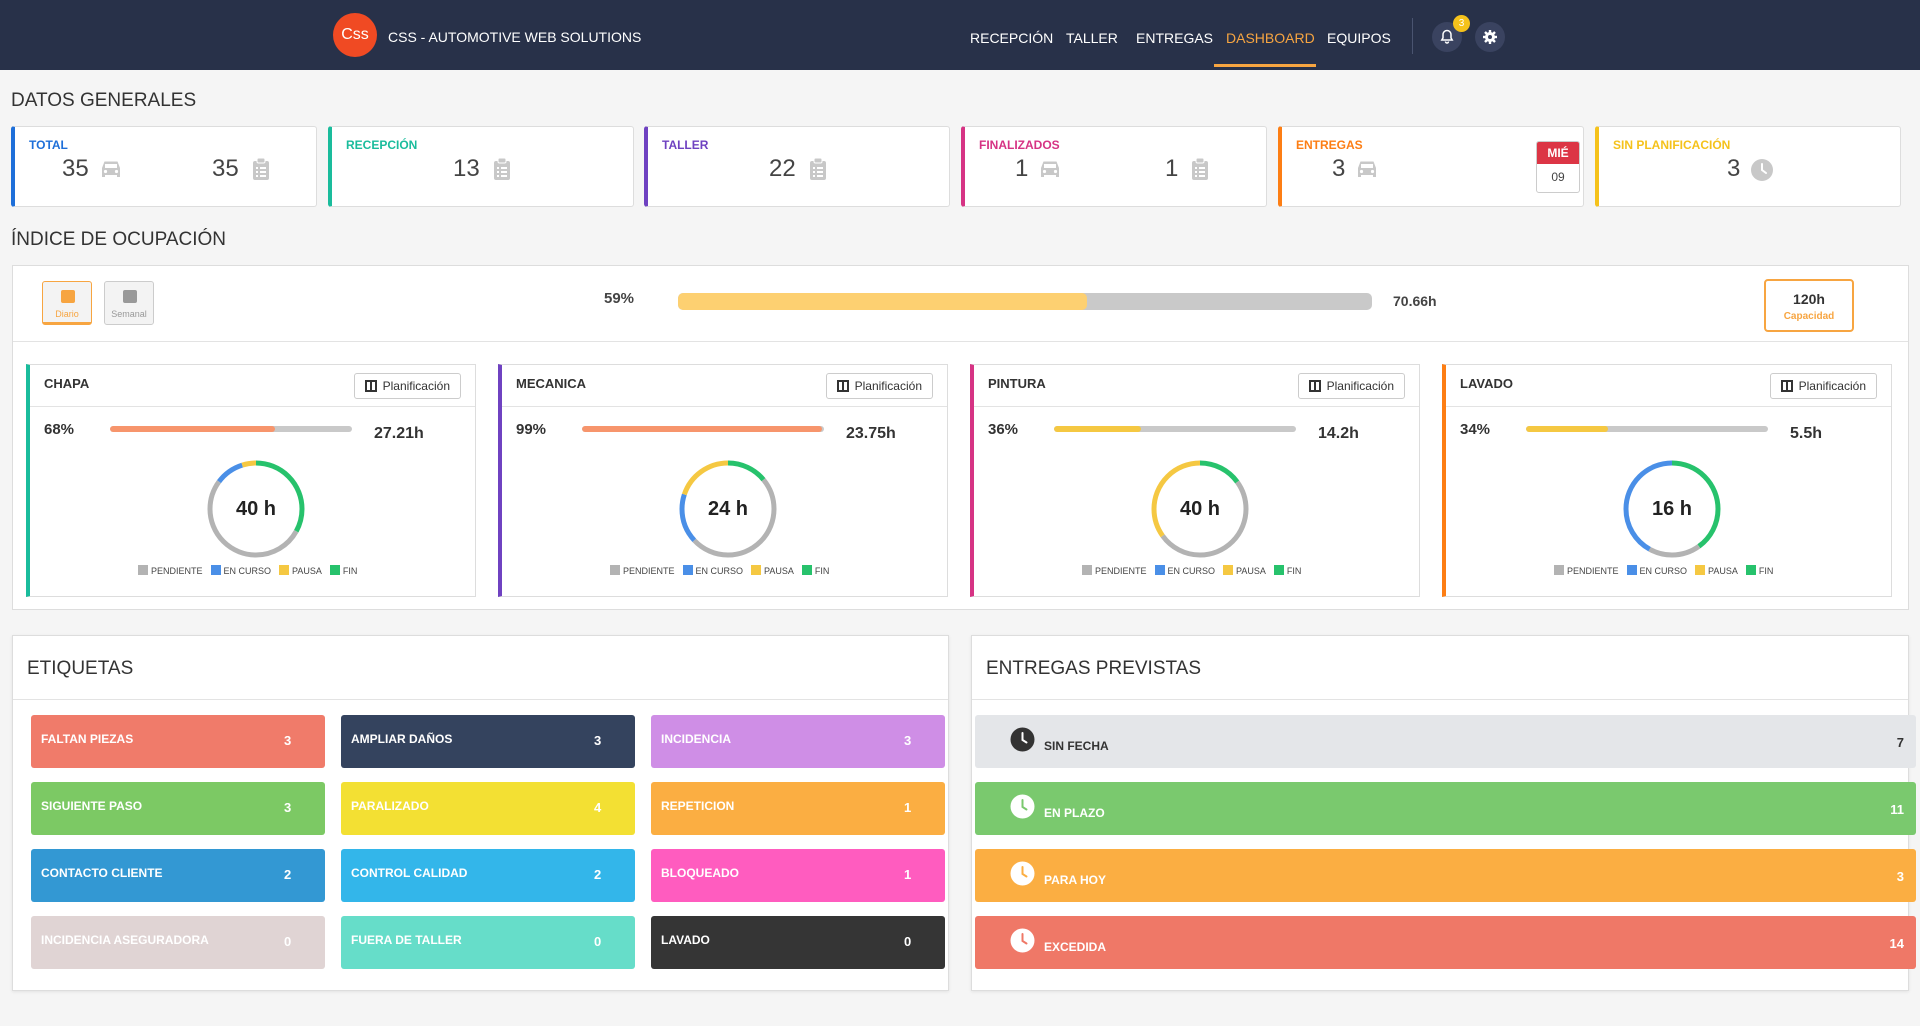 The image size is (1920, 1026). What do you see at coordinates (1196, 386) in the screenshot?
I see `dept-card-header: PINTURA Planificación` at bounding box center [1196, 386].